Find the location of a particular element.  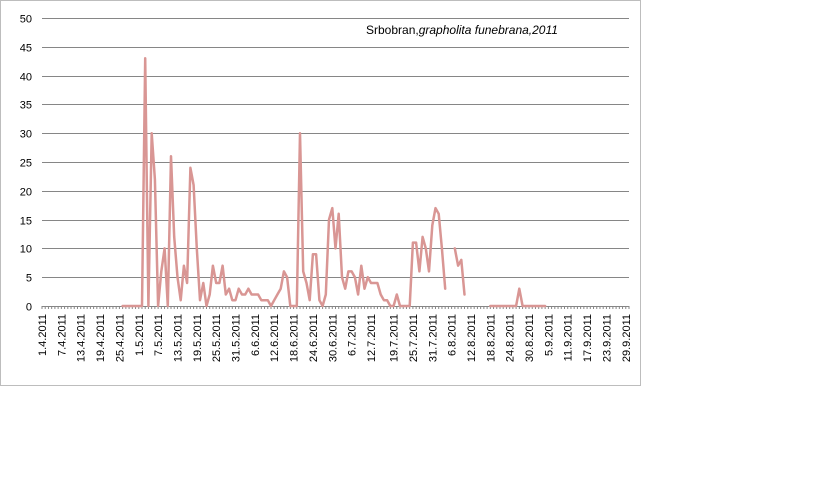

y-axis-ticks: 0 5 10 15 20 25 30 35 40 45 50 is located at coordinates (26, 164).